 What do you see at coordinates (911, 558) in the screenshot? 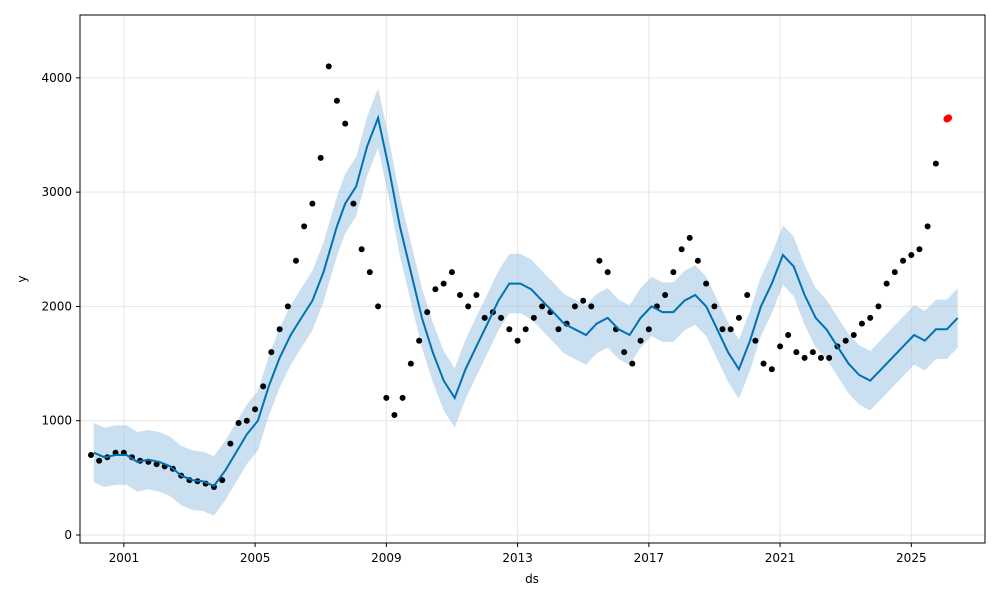
I see `x-tick-label: 2025` at bounding box center [911, 558].